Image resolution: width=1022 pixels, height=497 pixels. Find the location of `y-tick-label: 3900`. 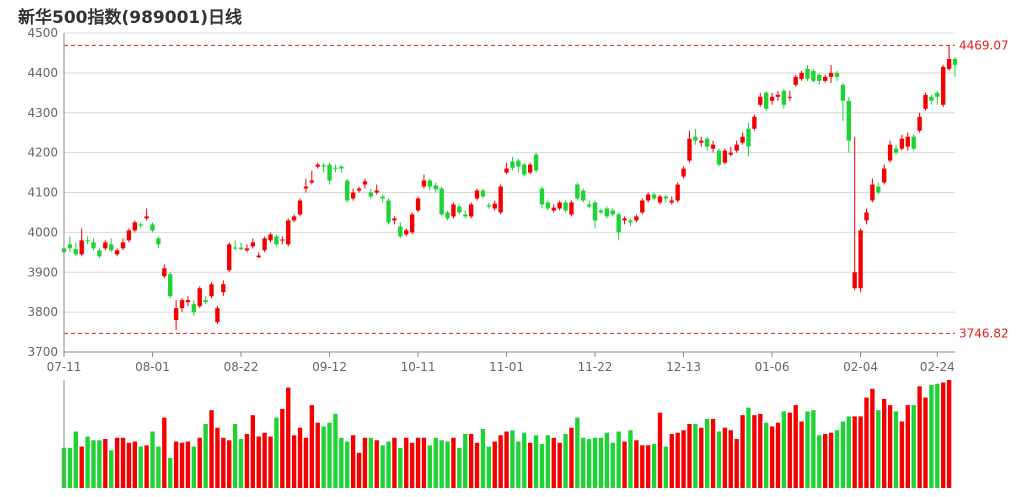

y-tick-label: 3900 is located at coordinates (42, 272).